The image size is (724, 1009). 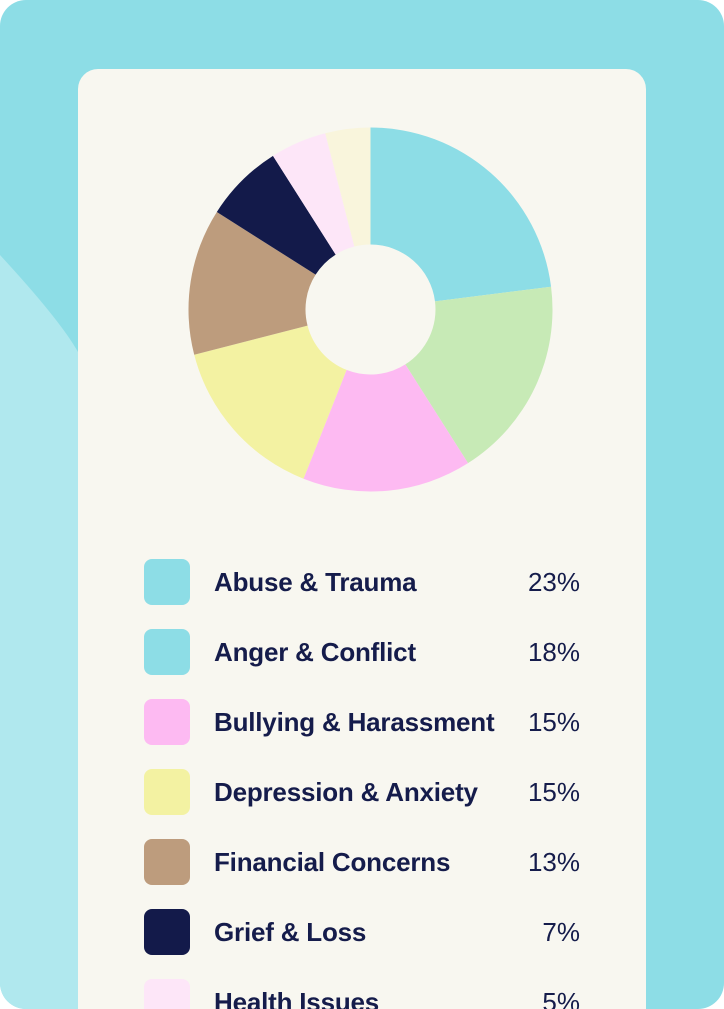 I want to click on legend-item: Health Issues 5%, so click(x=364, y=994).